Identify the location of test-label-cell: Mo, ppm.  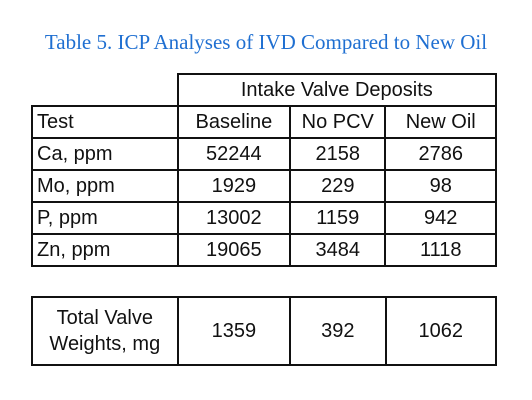
(105, 186).